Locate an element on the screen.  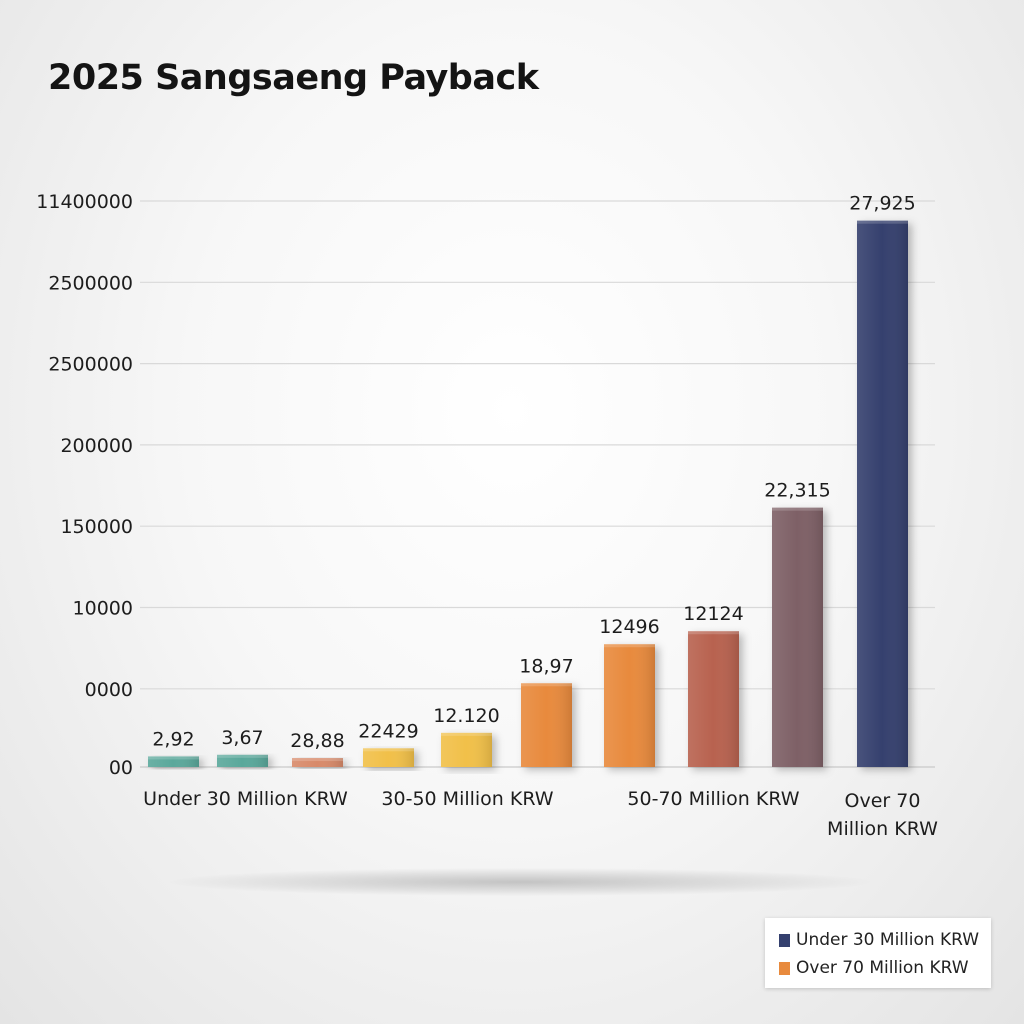
bar-value-label: 27,925 is located at coordinates (882, 204).